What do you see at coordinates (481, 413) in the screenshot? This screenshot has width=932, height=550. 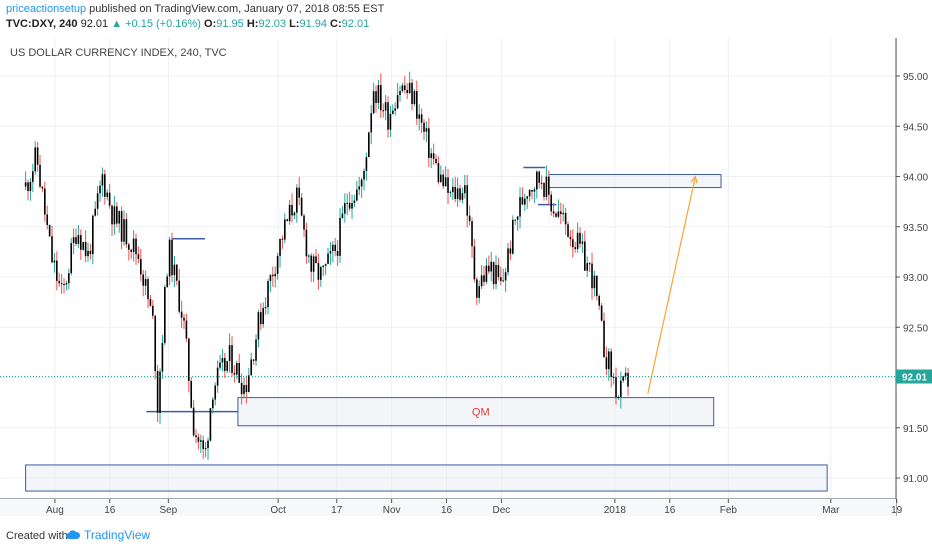 I see `qm-label: QM` at bounding box center [481, 413].